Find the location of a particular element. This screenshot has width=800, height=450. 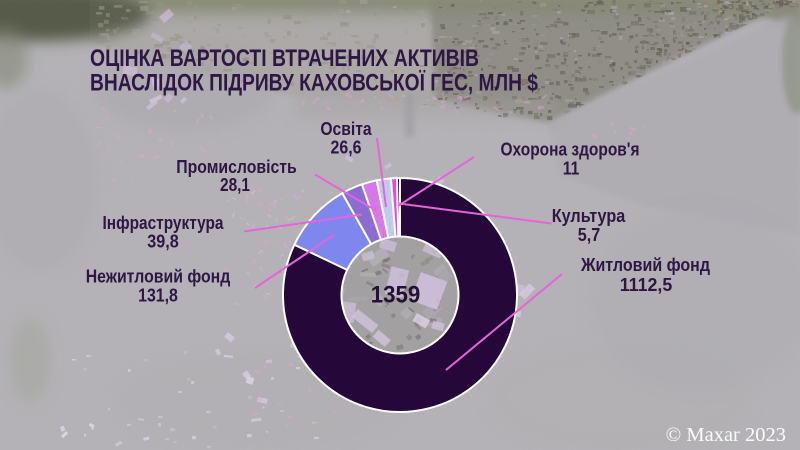

svg-text: 1112,5 is located at coordinates (646, 285).